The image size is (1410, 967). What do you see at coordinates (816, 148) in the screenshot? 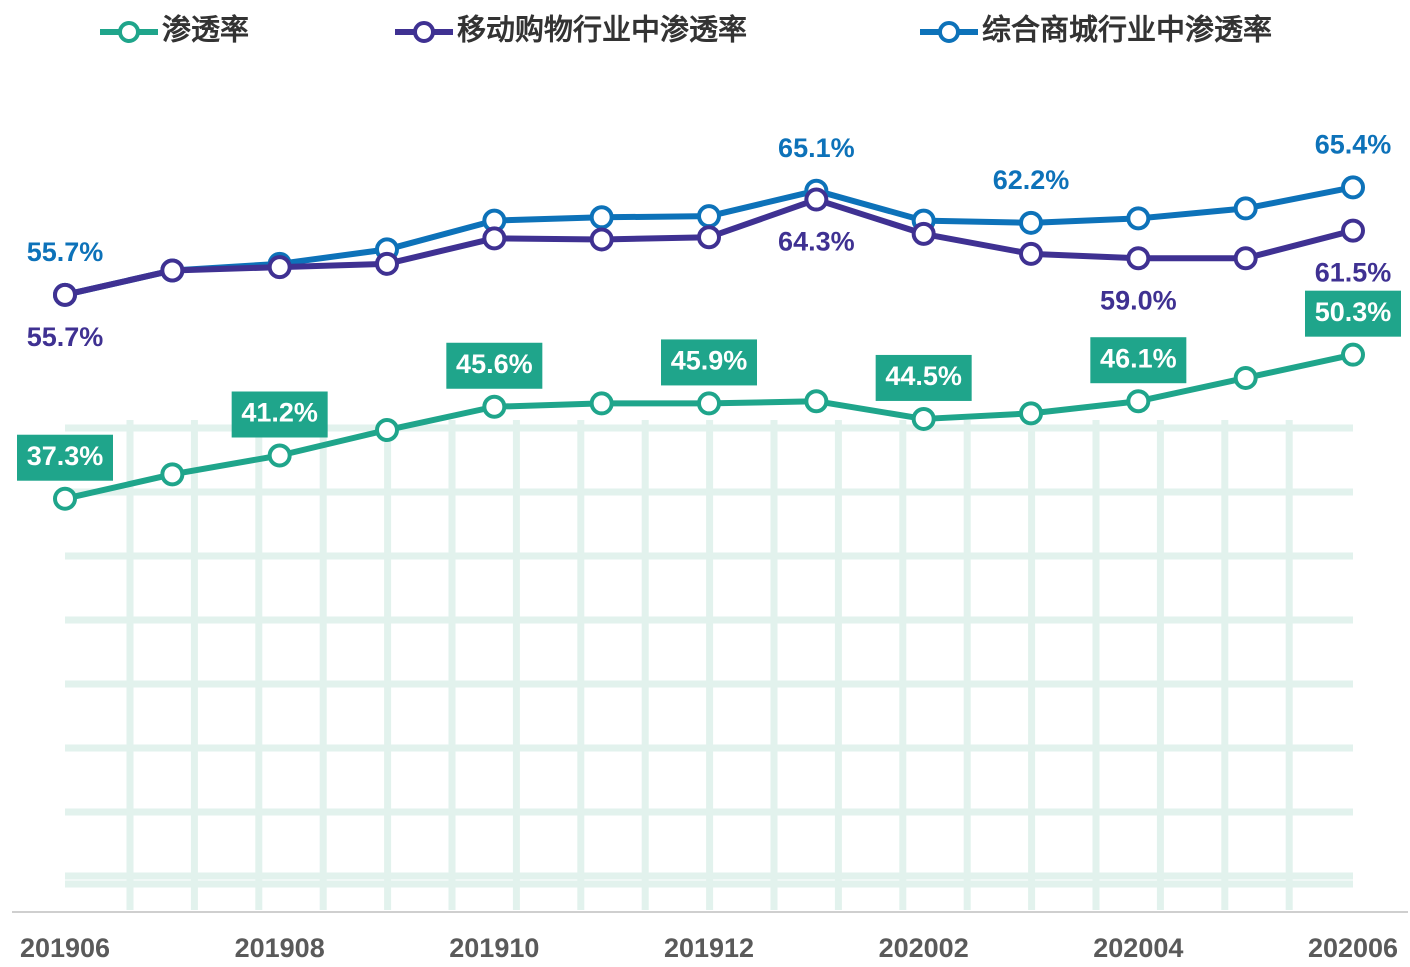
I see `data-label: 65.1%` at bounding box center [816, 148].